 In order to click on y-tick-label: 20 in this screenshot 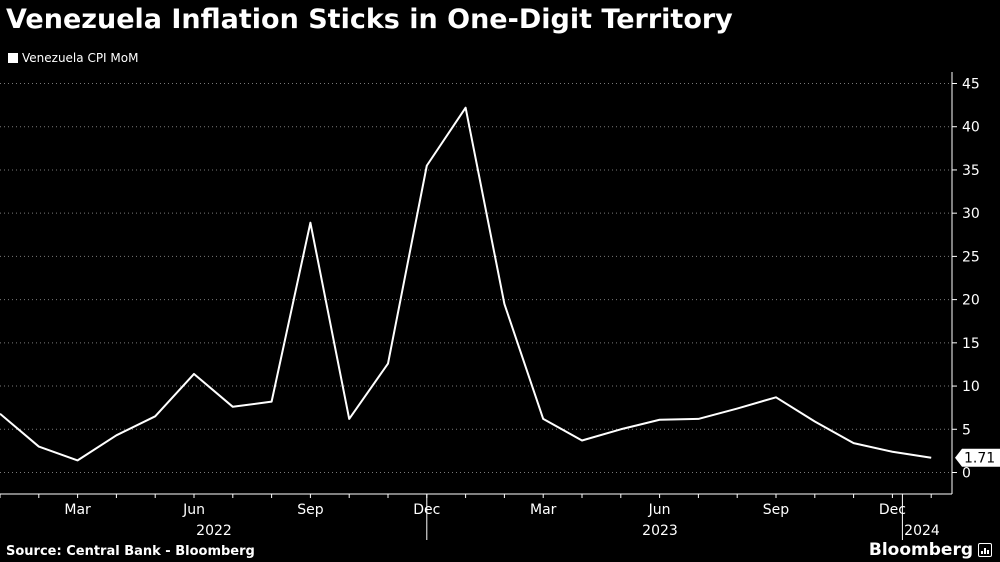, I will do `click(971, 301)`.